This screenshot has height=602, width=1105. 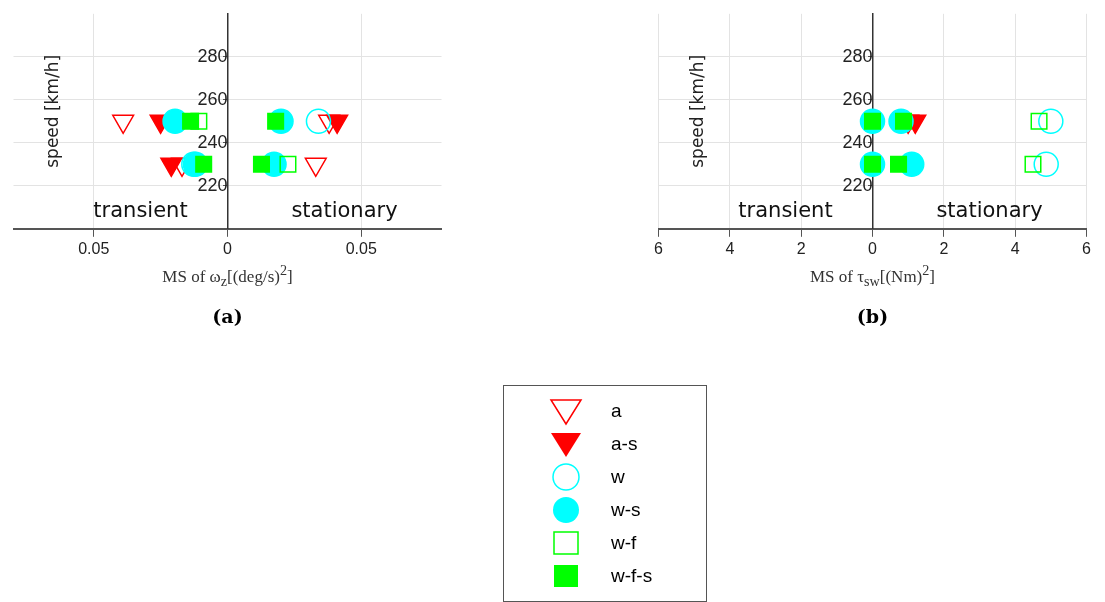 What do you see at coordinates (227, 316) in the screenshot?
I see `text: (a)` at bounding box center [227, 316].